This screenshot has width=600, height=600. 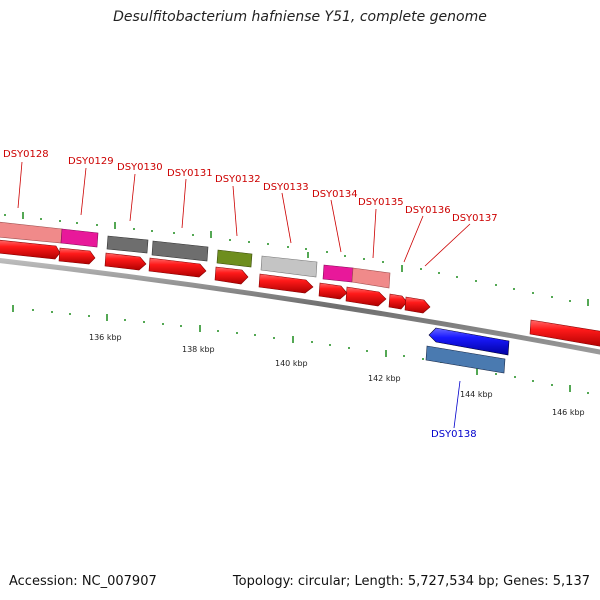 I want to click on kbp-label-140: 140 kbp, so click(x=291, y=363).